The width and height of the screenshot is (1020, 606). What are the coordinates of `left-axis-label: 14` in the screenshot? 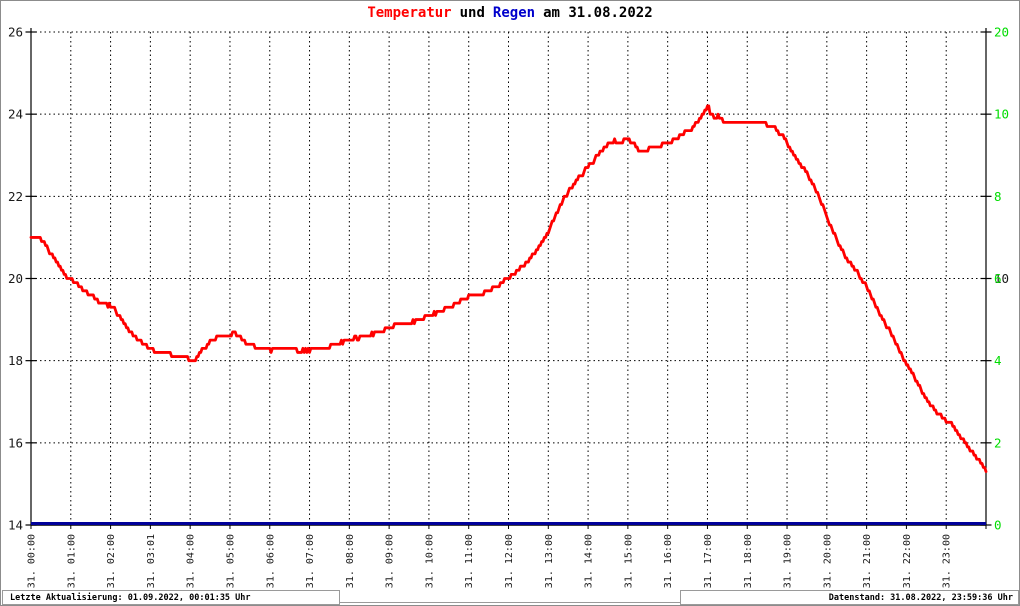 It's located at (15, 525).